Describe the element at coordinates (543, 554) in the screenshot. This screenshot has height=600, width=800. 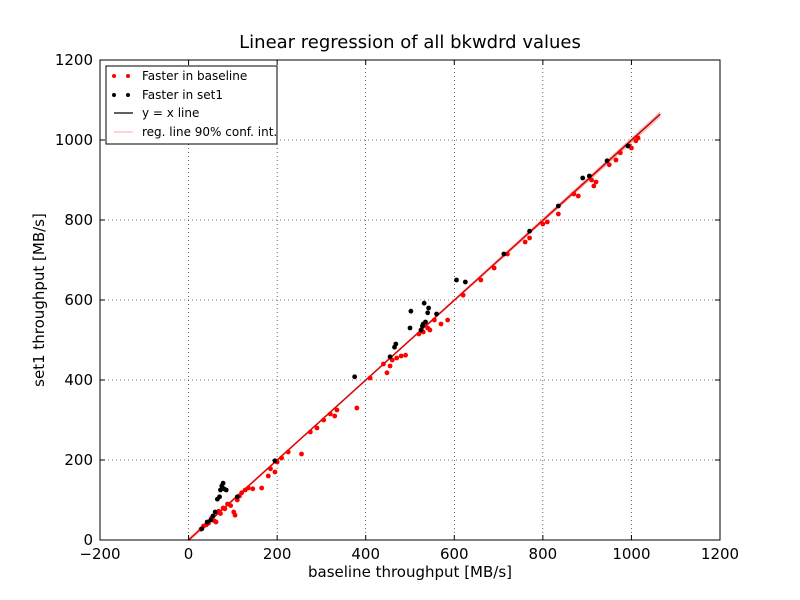
I see `x-tick-label: 800` at that location.